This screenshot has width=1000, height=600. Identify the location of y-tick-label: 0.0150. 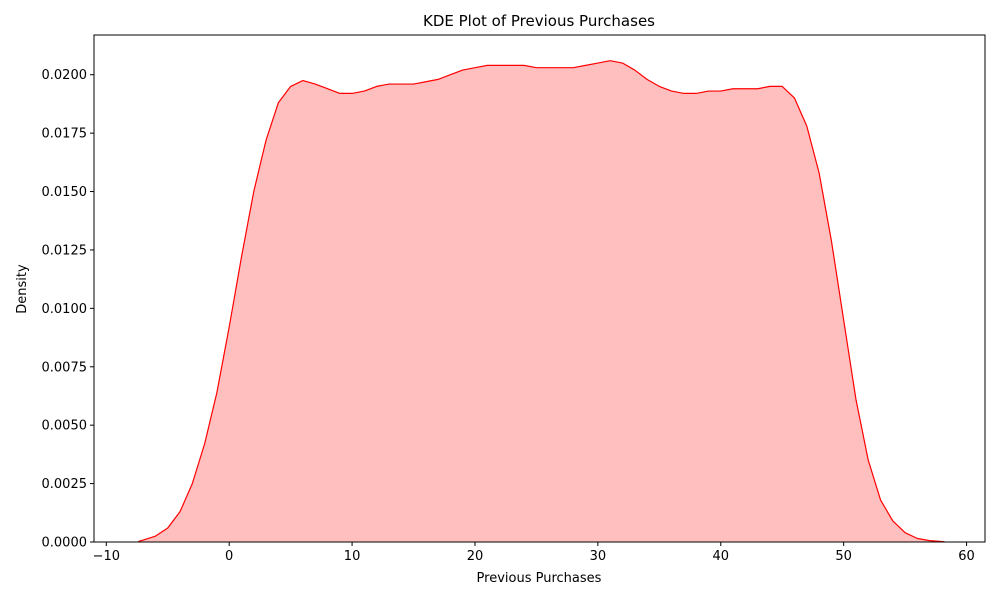
(65, 192).